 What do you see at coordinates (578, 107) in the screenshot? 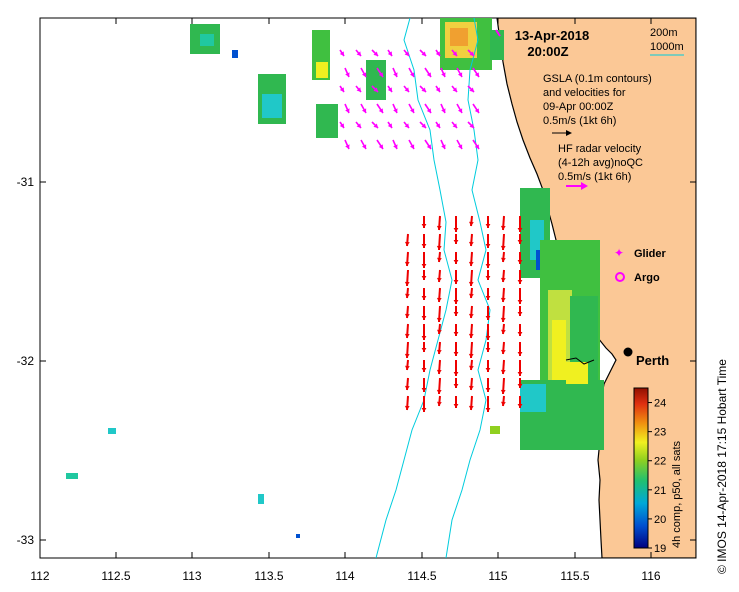
I see `gsla-line3: 09-Apr 00:00Z` at bounding box center [578, 107].